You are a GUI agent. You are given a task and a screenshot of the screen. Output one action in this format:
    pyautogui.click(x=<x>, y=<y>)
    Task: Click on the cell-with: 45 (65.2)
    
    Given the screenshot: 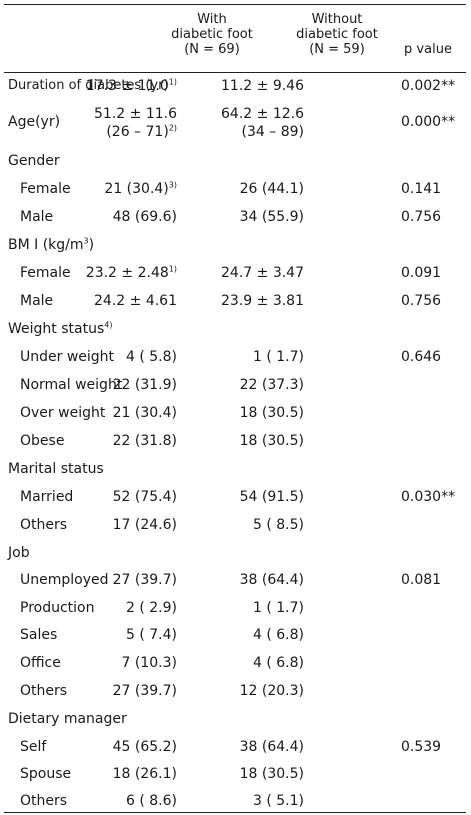 What is the action you would take?
    pyautogui.click(x=144, y=747)
    